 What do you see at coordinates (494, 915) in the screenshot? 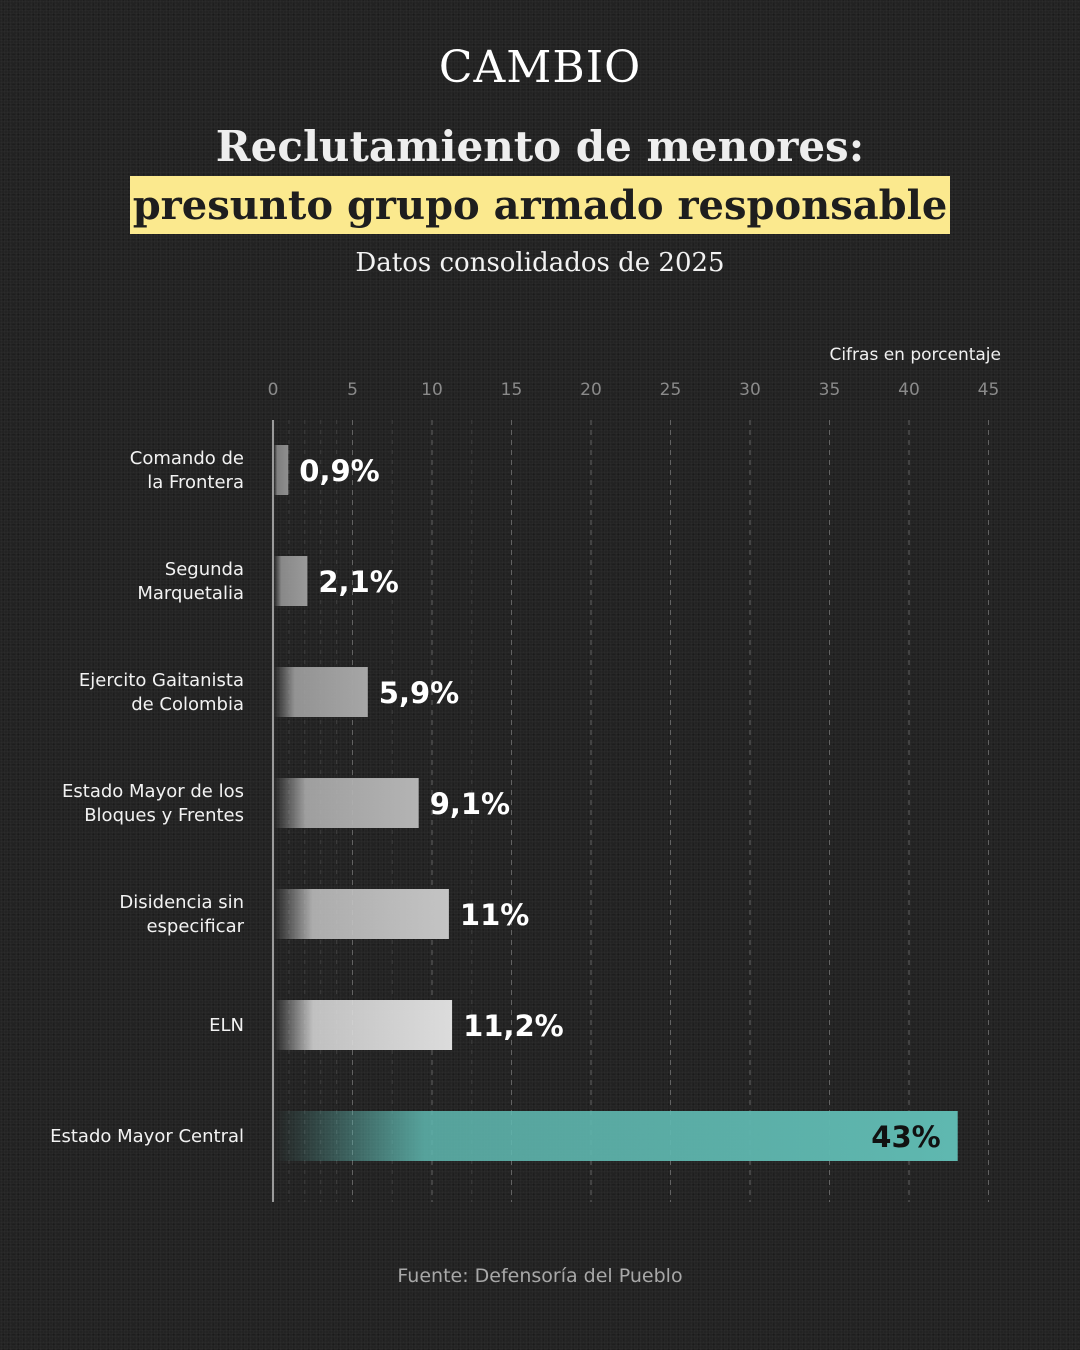
I see `value-label: 11%` at bounding box center [494, 915].